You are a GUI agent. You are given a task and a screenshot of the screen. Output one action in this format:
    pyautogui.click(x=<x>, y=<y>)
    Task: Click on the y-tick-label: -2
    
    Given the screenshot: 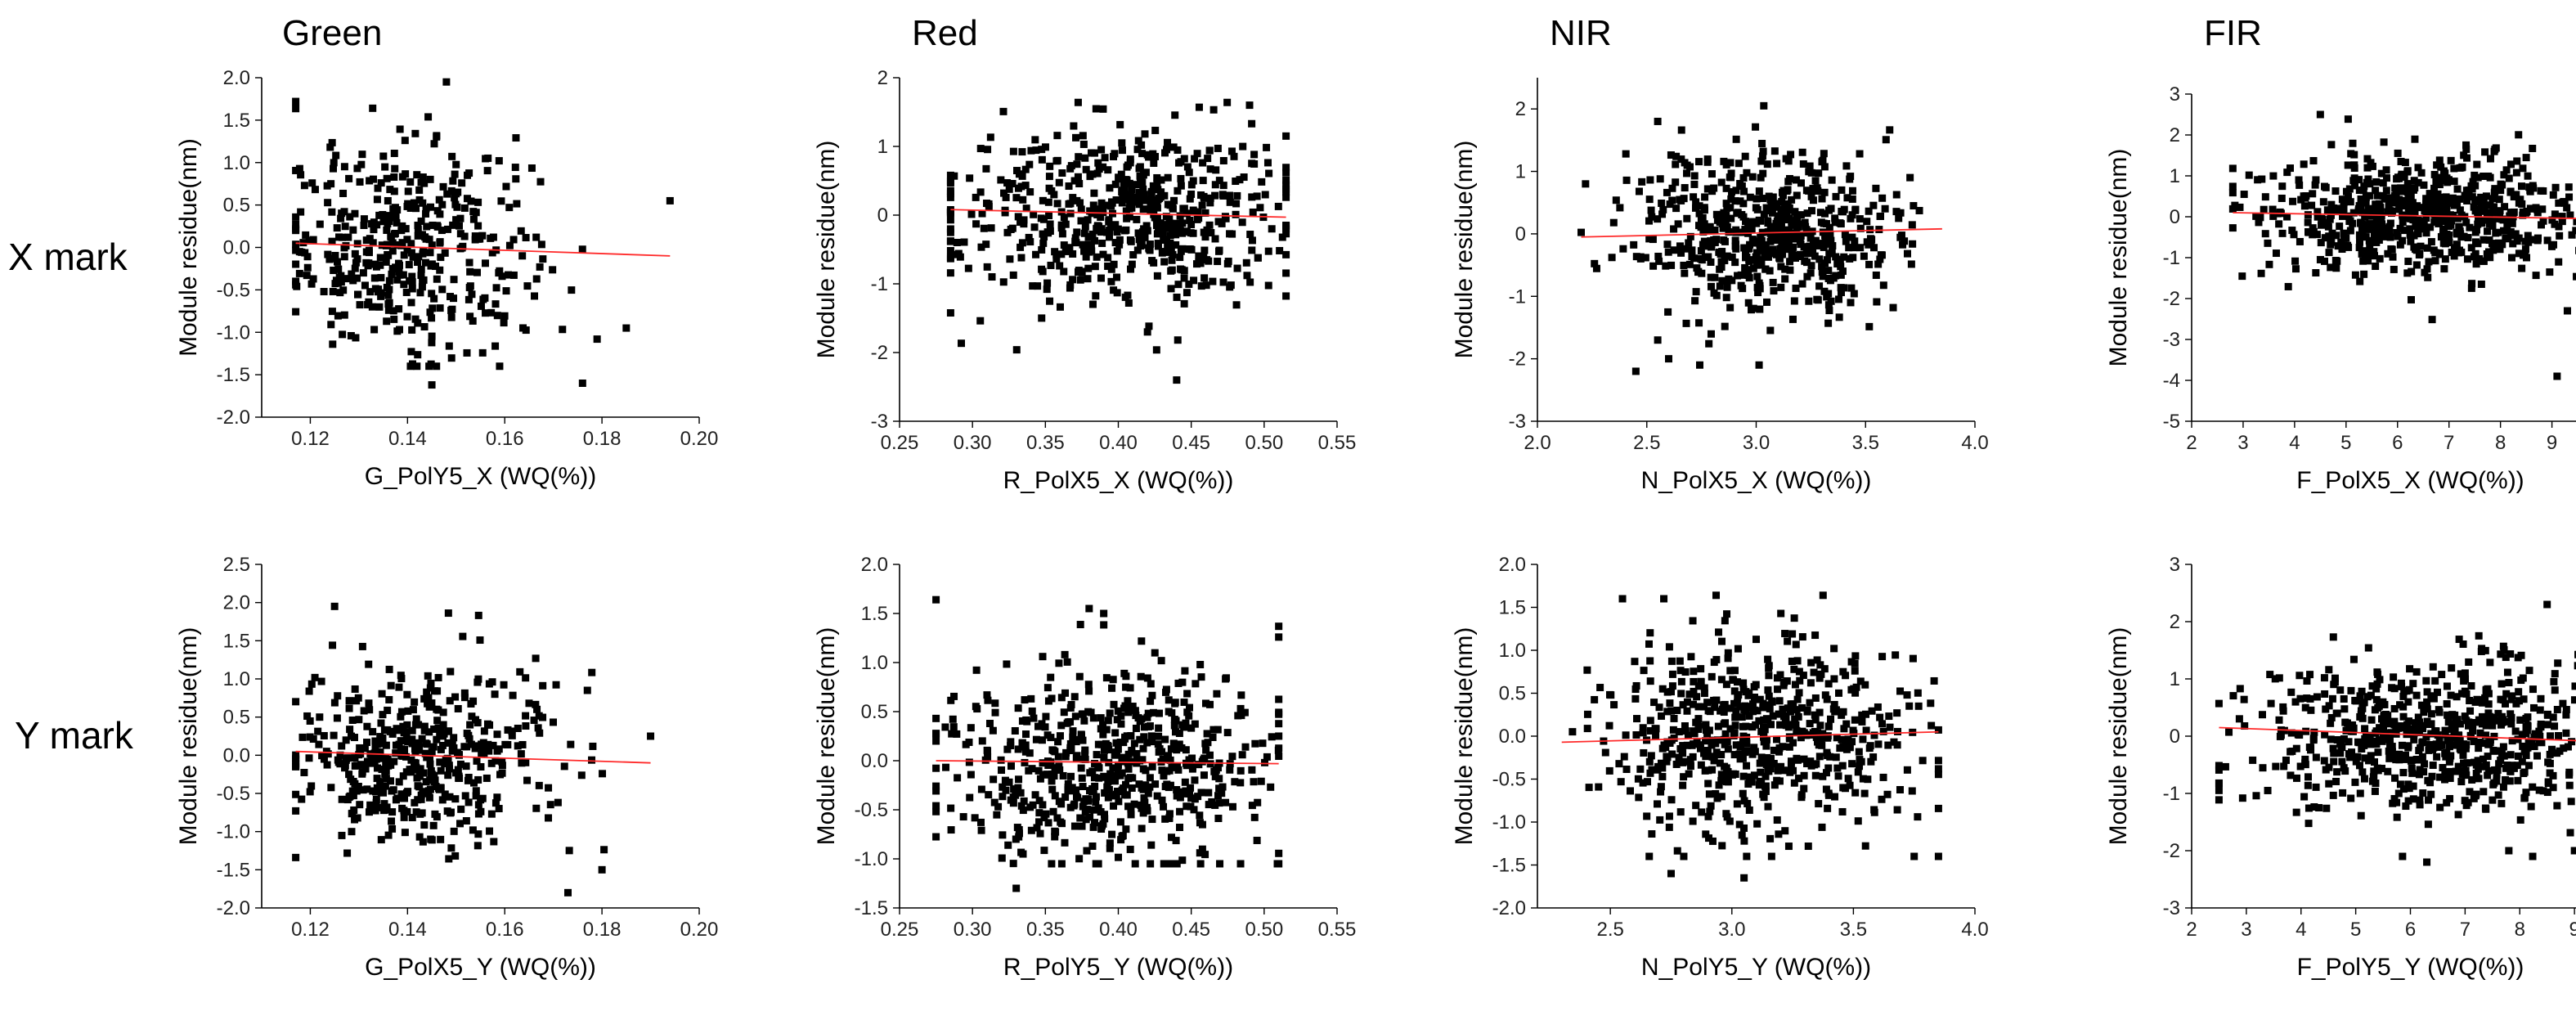 What is the action you would take?
    pyautogui.click(x=879, y=353)
    